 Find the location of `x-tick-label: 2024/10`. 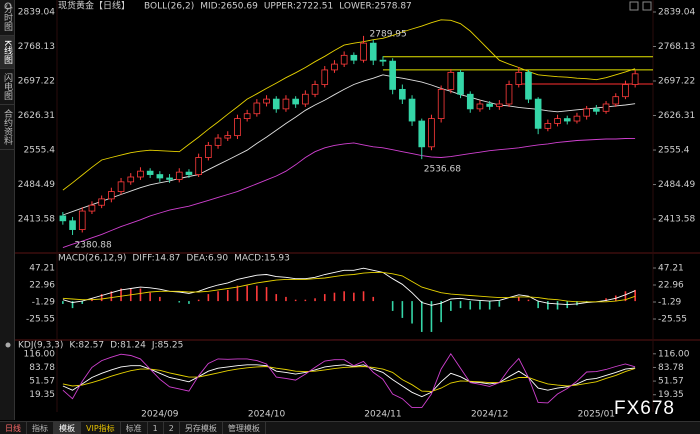

x-tick-label: 2024/10 is located at coordinates (267, 415).